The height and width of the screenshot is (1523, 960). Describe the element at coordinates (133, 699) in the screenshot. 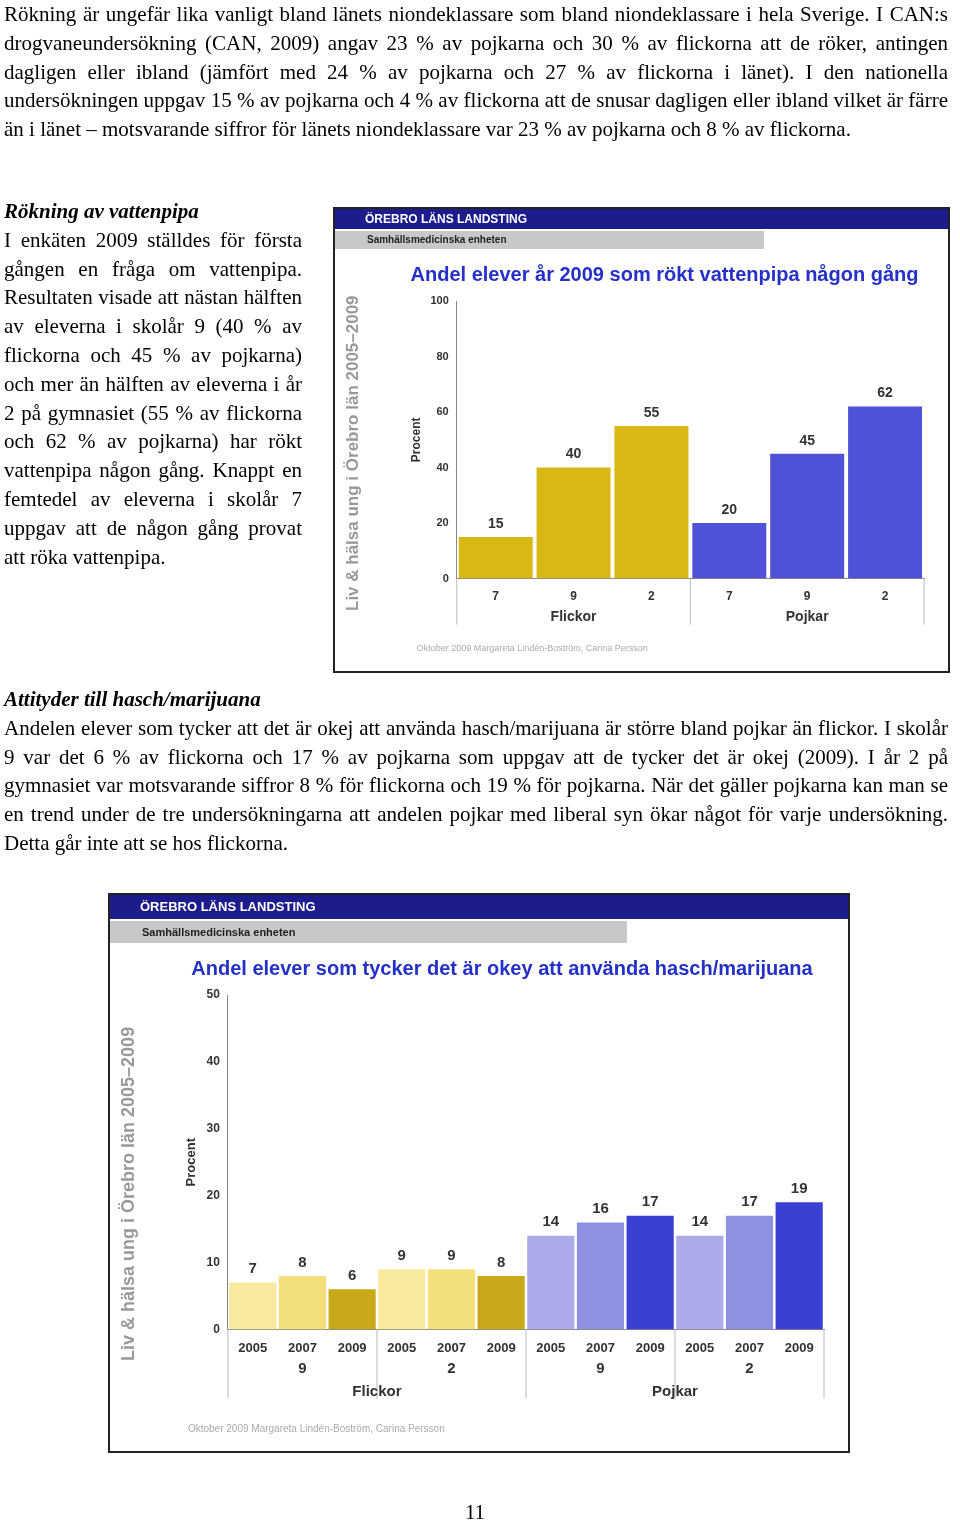

I see `text: Attityder till hasch/marijuana` at that location.